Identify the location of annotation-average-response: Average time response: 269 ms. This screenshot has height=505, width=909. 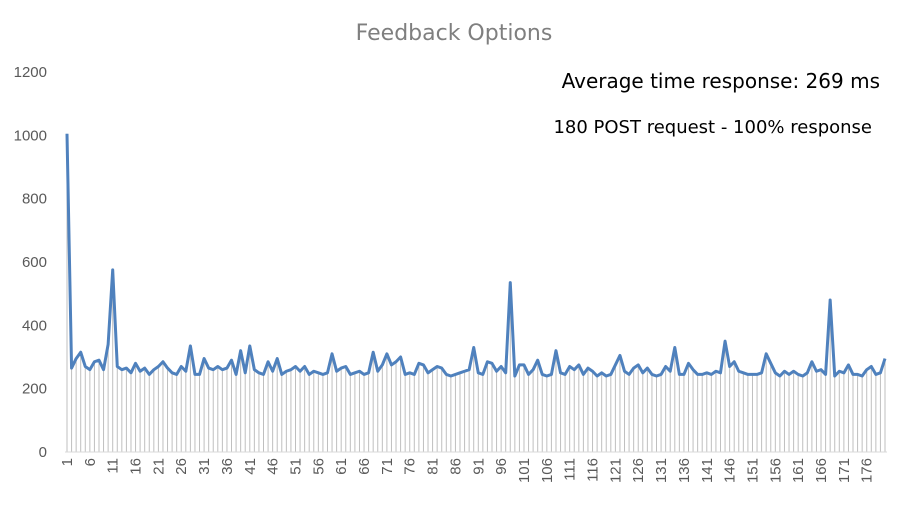
(721, 81).